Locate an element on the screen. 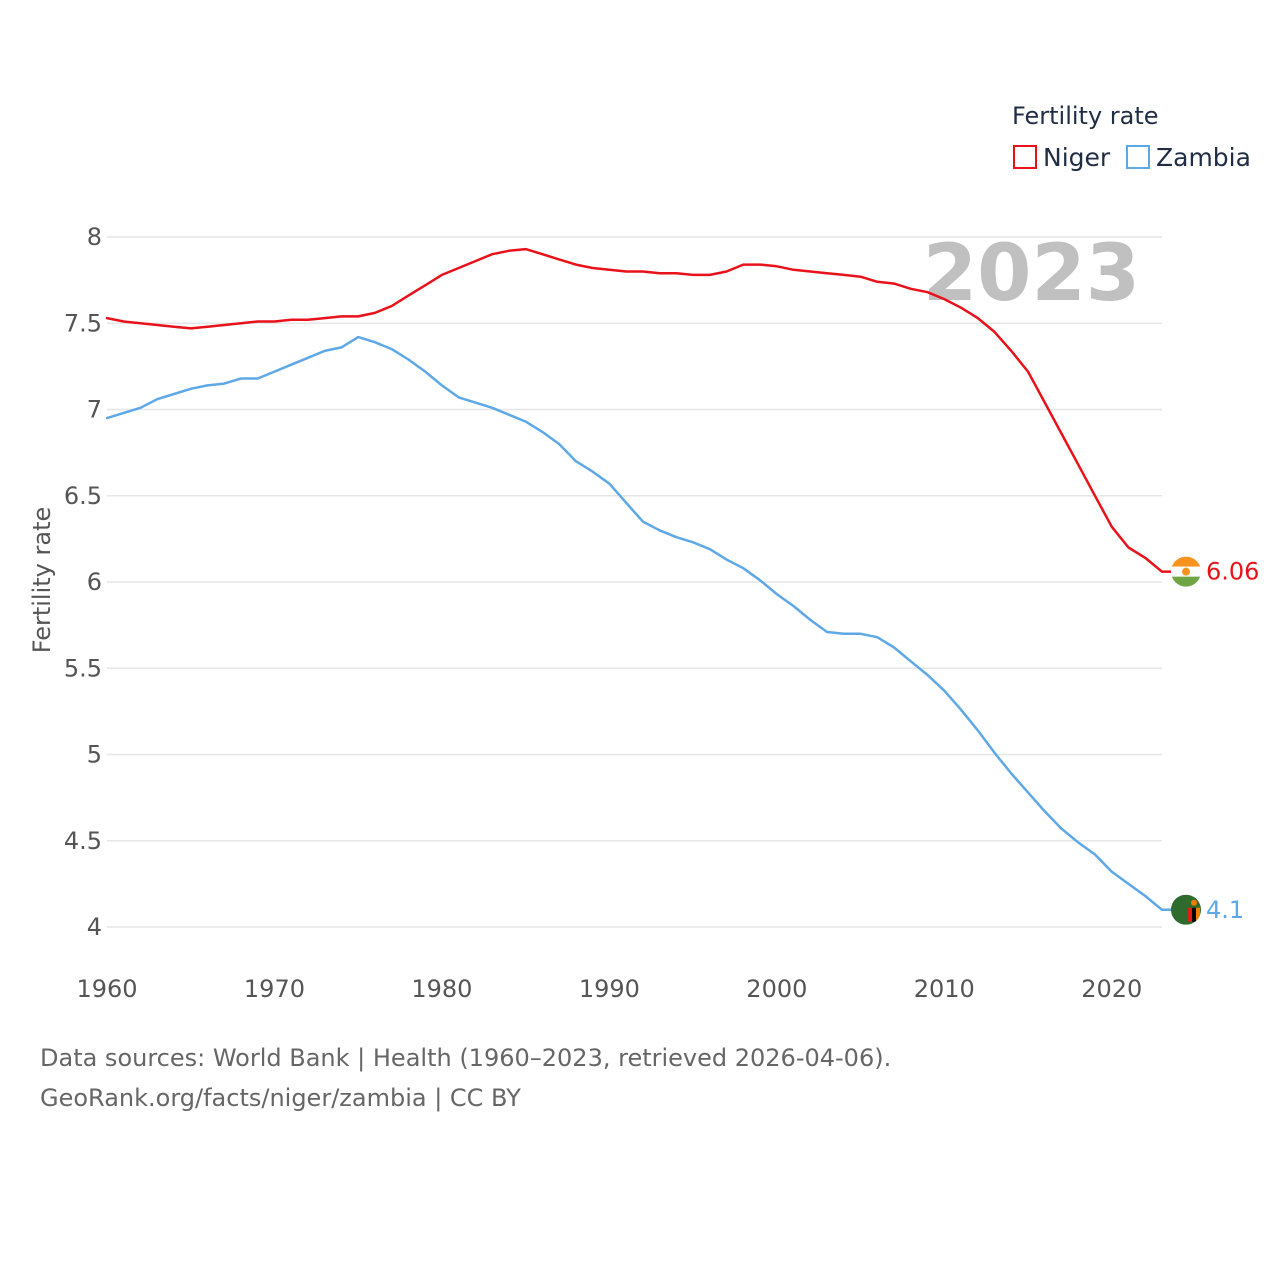 This screenshot has height=1280, width=1280. y-axis-ticks: 4 4.5 5 5.5 6 6.5 7 7.5 8 is located at coordinates (83, 582).